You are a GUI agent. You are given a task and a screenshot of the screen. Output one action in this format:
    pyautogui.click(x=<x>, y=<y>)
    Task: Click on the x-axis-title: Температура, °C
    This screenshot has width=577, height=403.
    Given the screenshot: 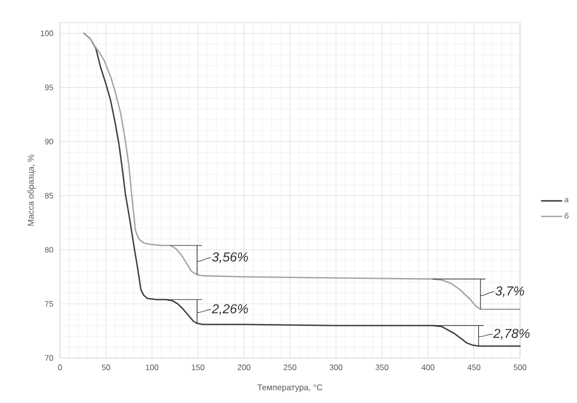 What is the action you would take?
    pyautogui.click(x=289, y=388)
    